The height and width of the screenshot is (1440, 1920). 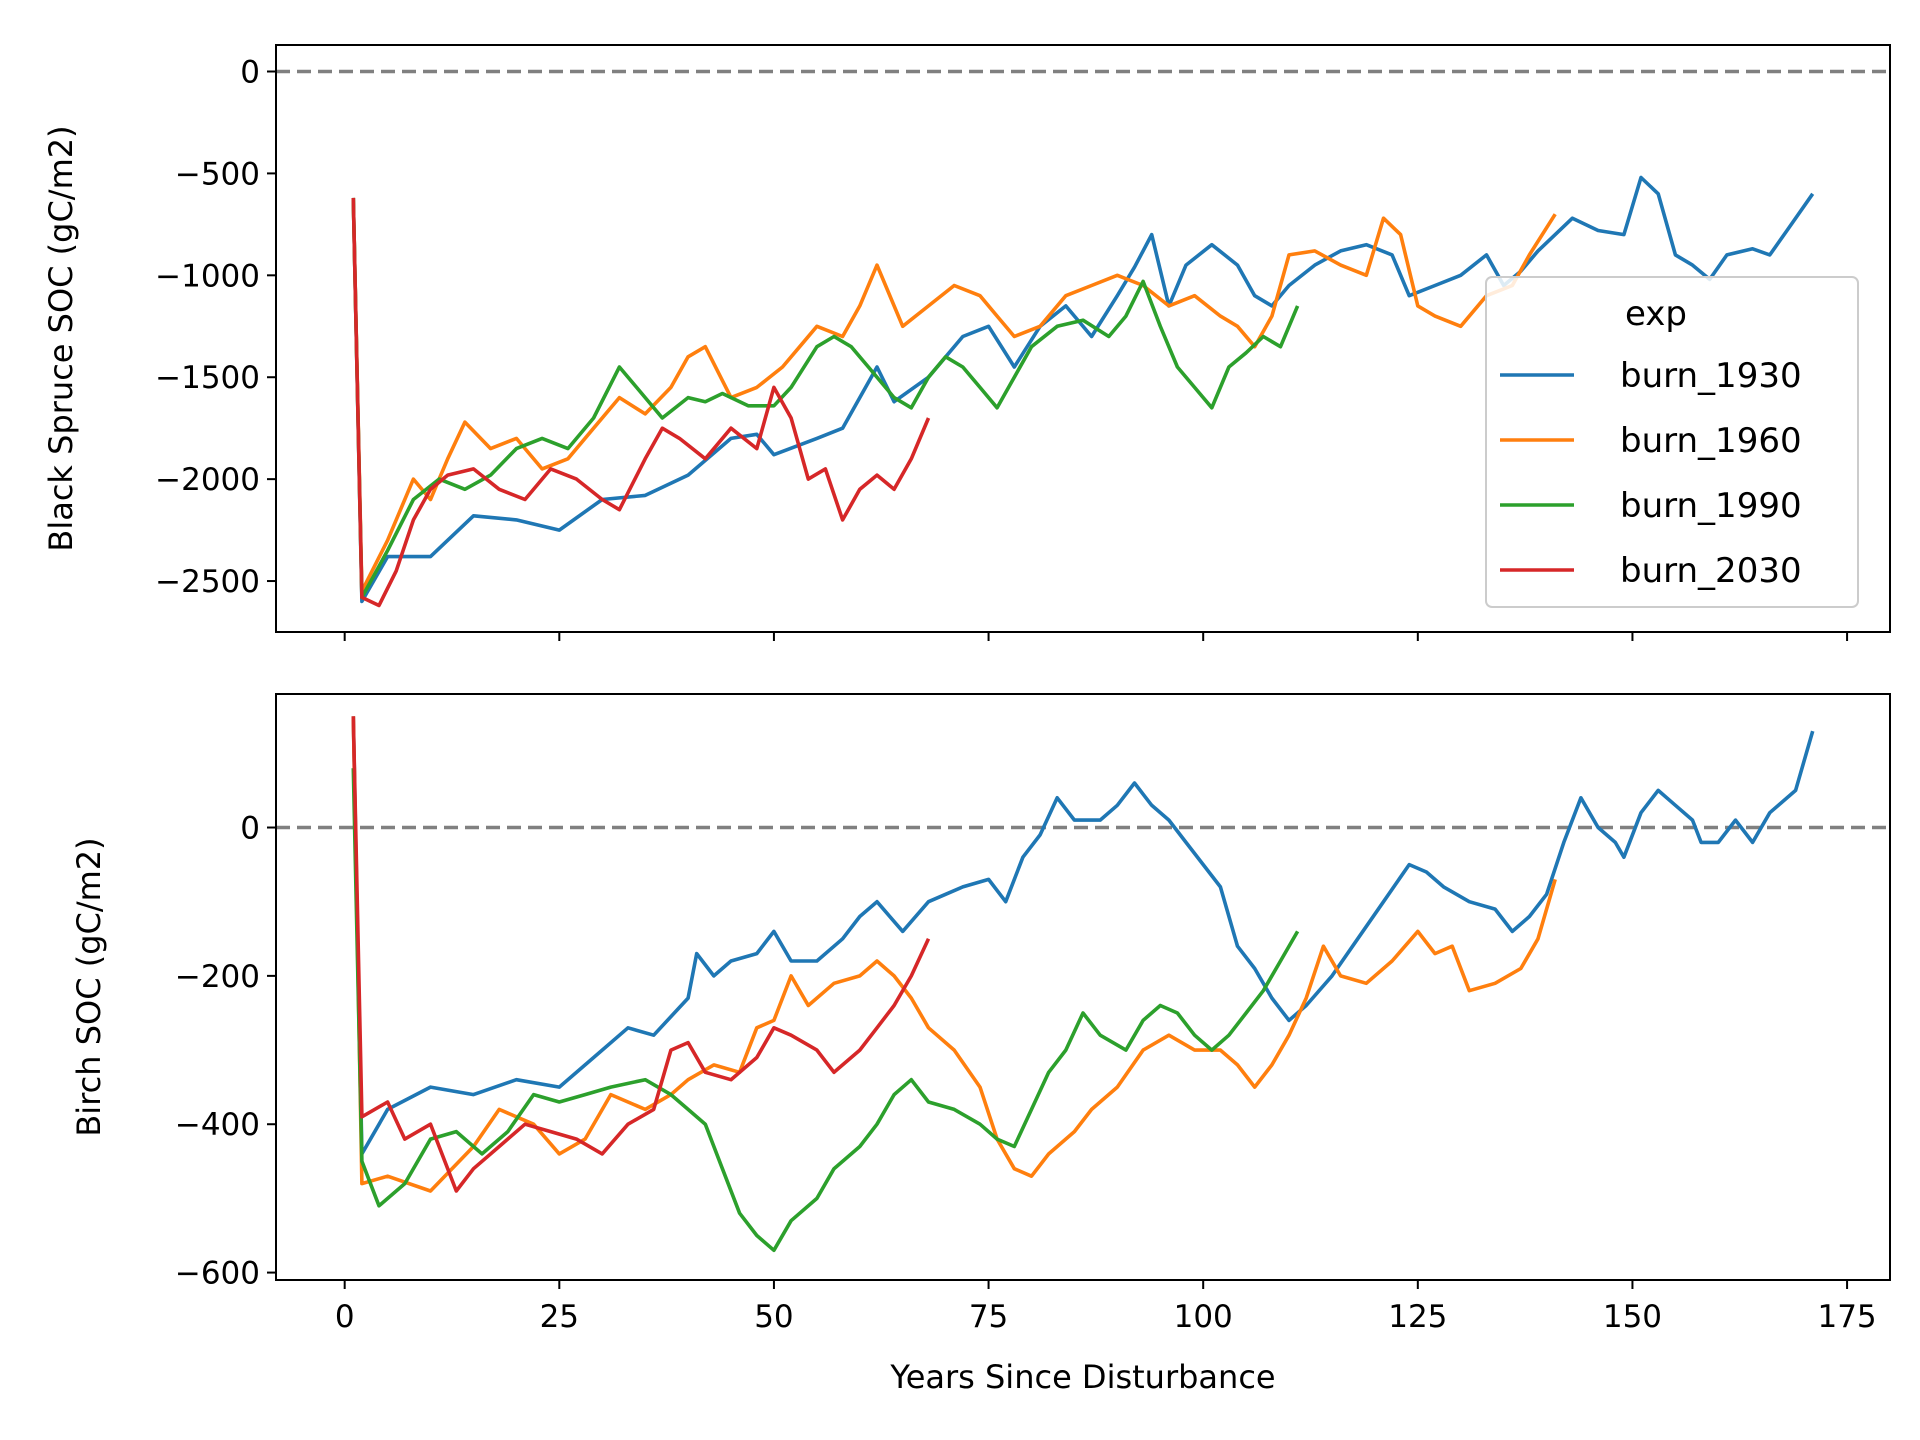 What do you see at coordinates (773, 1317) in the screenshot?
I see `birch-xtick-label: 50` at bounding box center [773, 1317].